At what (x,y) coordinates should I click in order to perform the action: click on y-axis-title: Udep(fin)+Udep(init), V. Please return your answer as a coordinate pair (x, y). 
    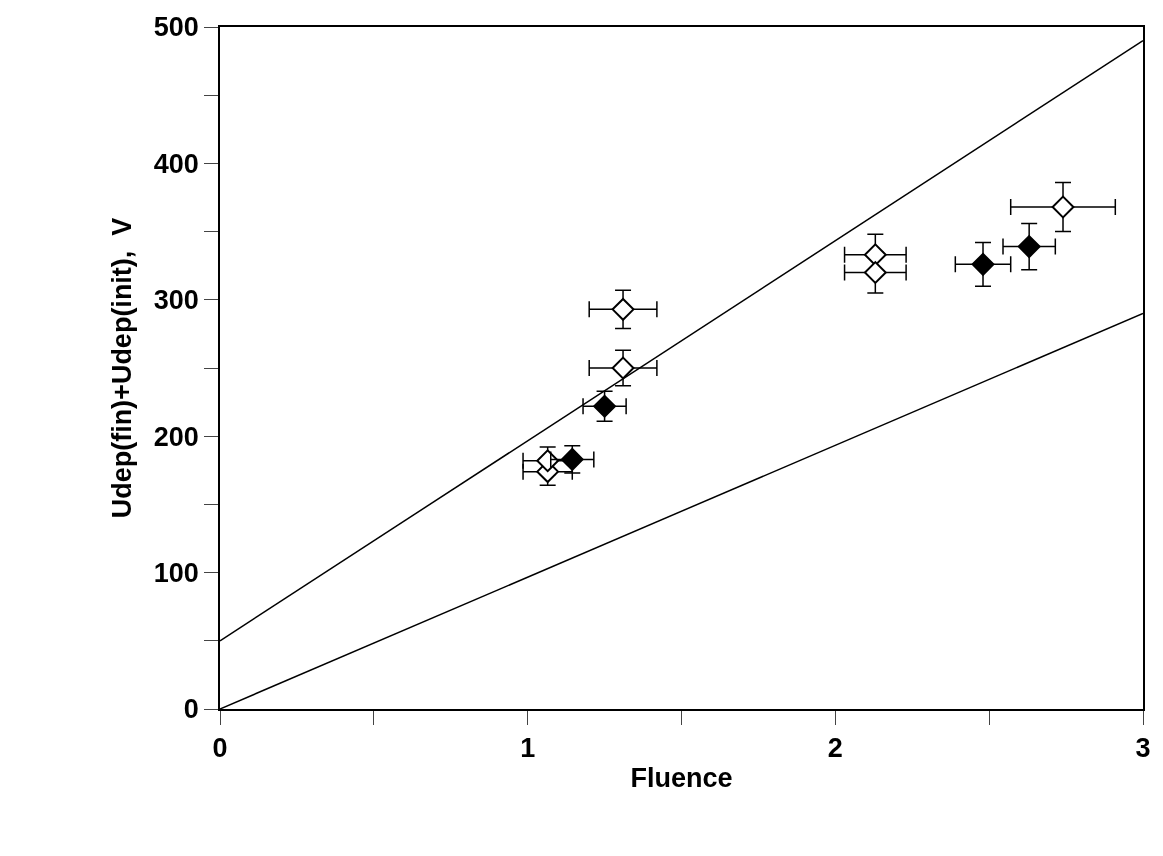
    Looking at the image, I should click on (122, 368).